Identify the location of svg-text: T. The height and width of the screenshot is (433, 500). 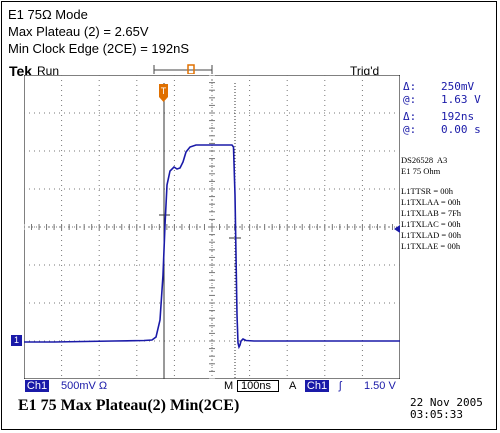
(164, 91).